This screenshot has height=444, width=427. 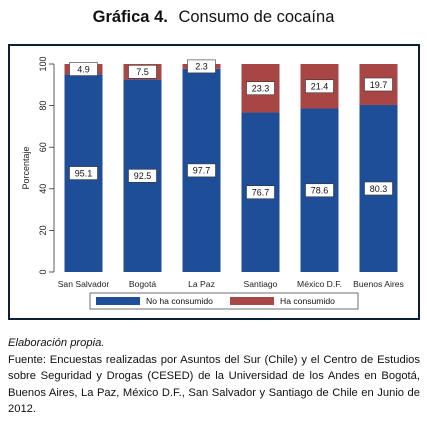 I want to click on data-label: 21.4, so click(x=320, y=87).